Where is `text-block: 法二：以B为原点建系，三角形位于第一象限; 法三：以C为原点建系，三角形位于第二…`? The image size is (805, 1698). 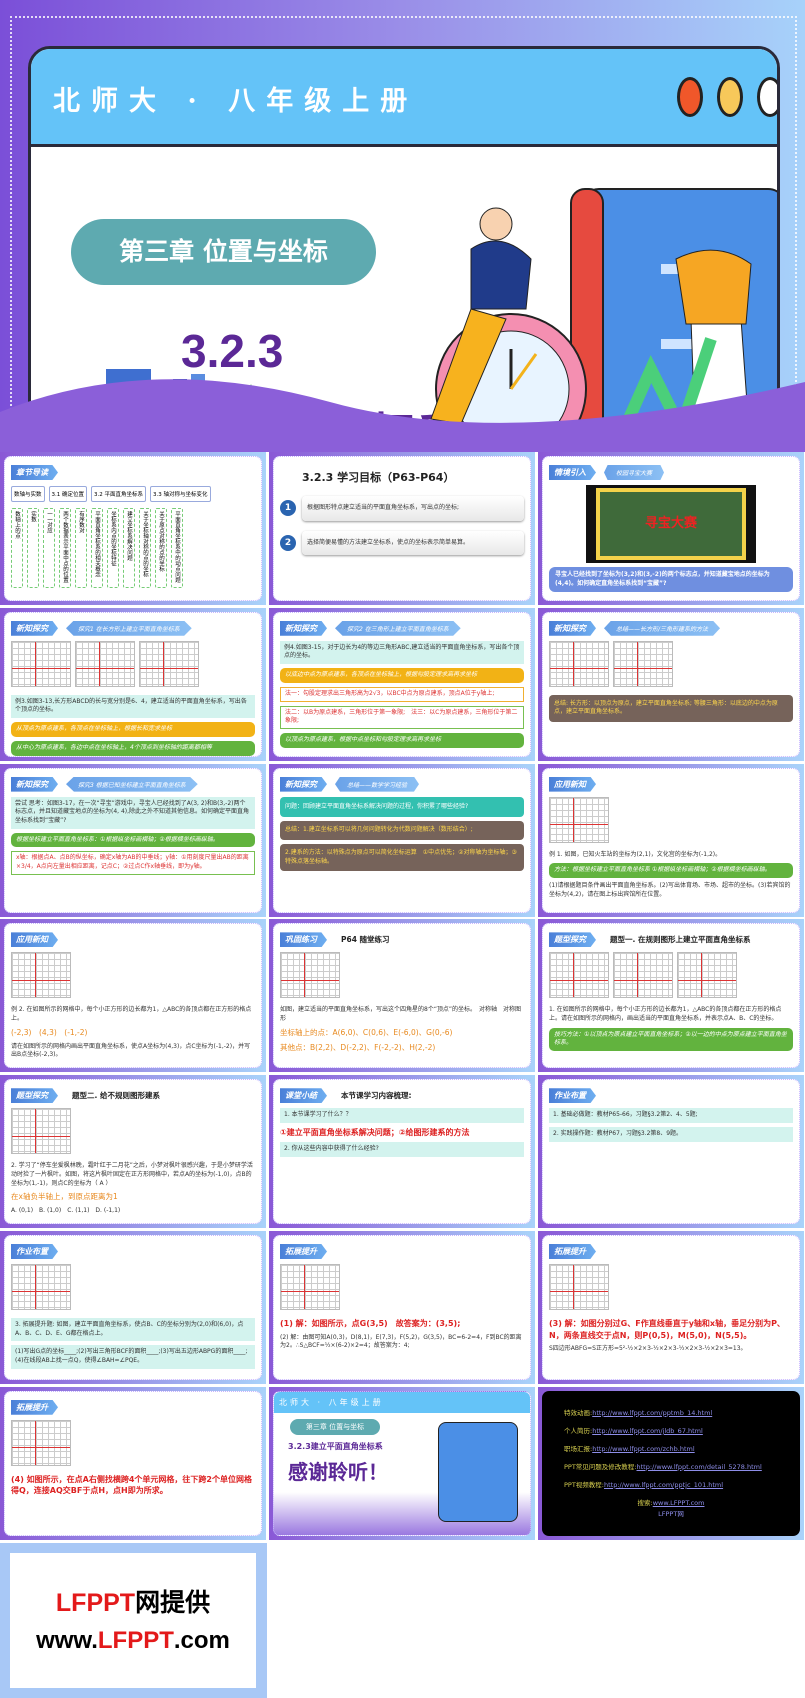 text-block: 法二：以B为原点建系，三角形位于第一象限; 法三：以C为原点建系，三角形位于第二… is located at coordinates (402, 717).